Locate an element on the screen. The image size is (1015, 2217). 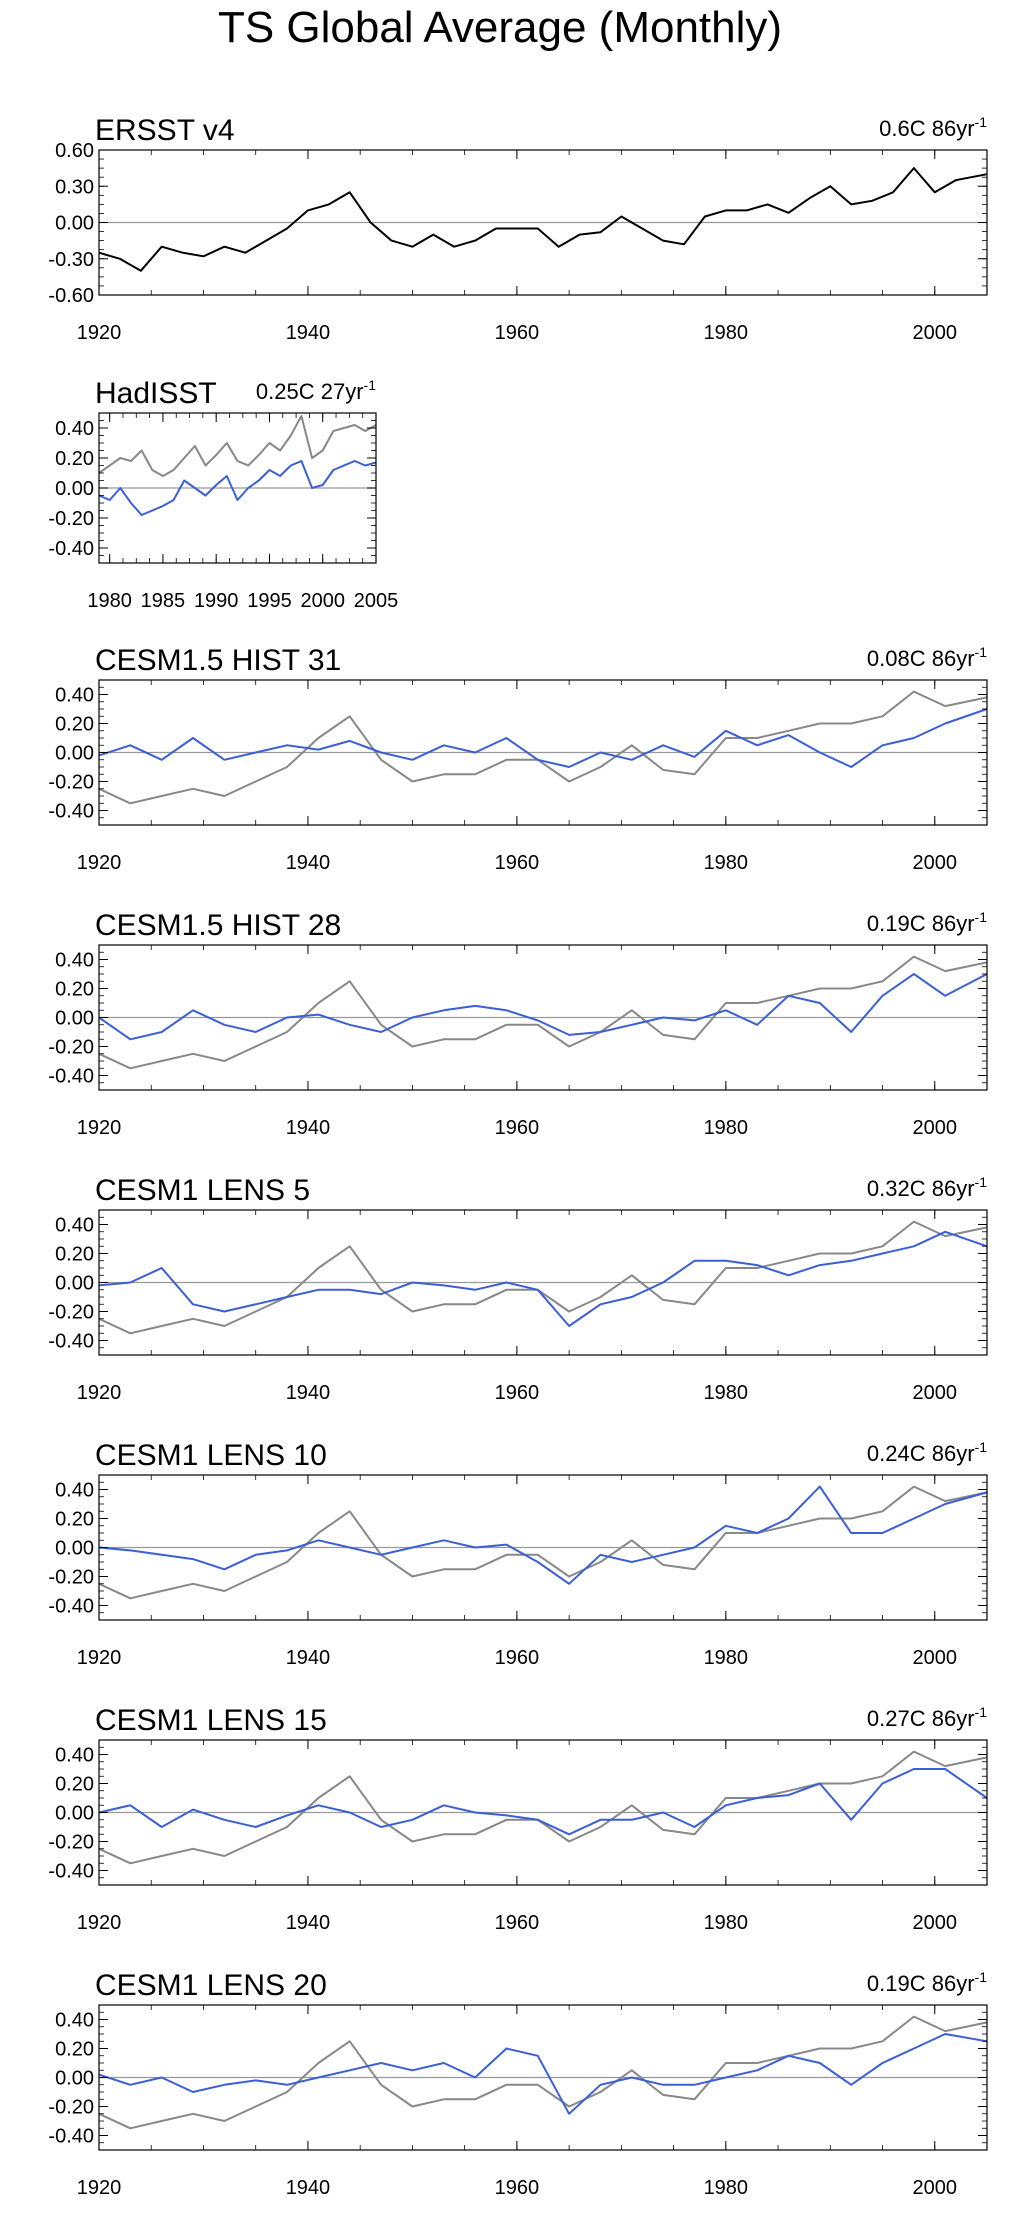
panel-title: CESM1.5 HIST 31 is located at coordinates (218, 660).